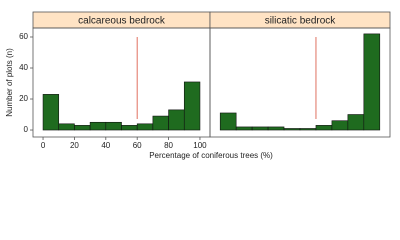 The width and height of the screenshot is (400, 240). What do you see at coordinates (9, 82) in the screenshot?
I see `y-axis-label: Number of plots (n)` at bounding box center [9, 82].